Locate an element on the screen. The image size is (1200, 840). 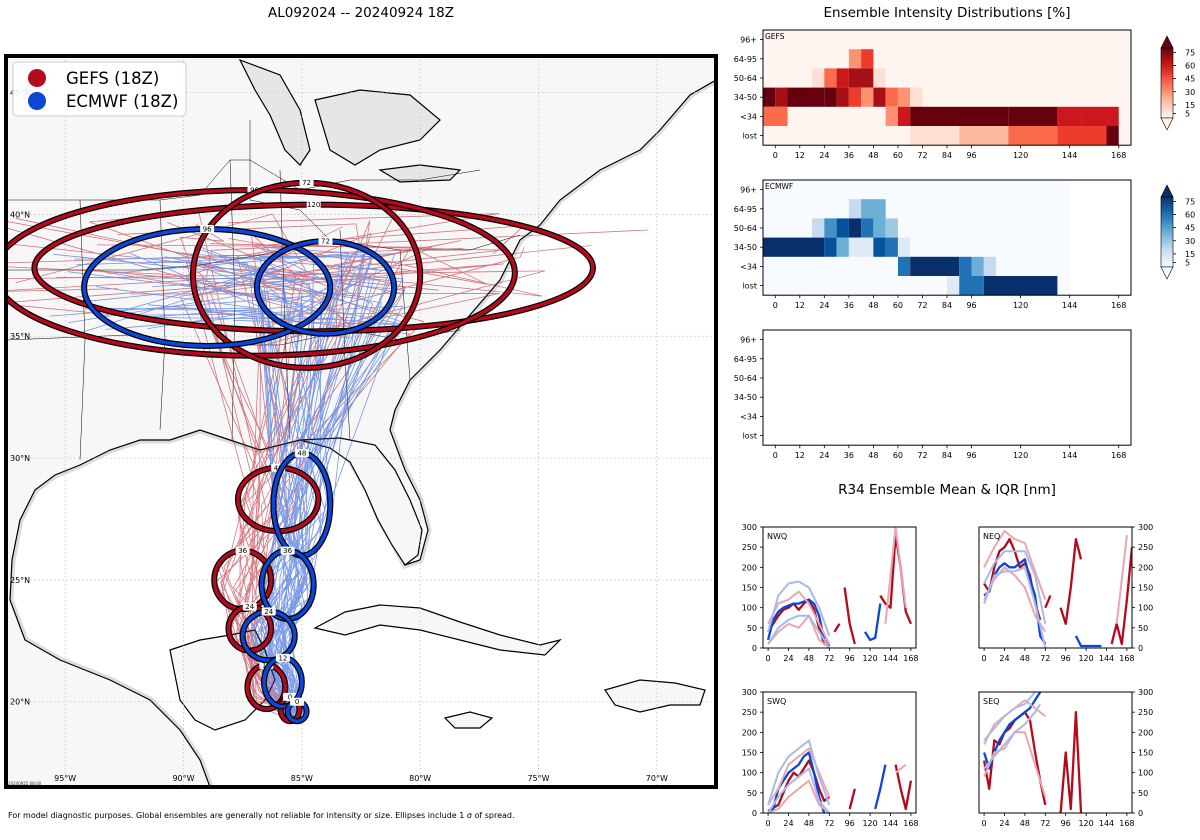
intensity-category-label: 34-50 is located at coordinates (745, 397).